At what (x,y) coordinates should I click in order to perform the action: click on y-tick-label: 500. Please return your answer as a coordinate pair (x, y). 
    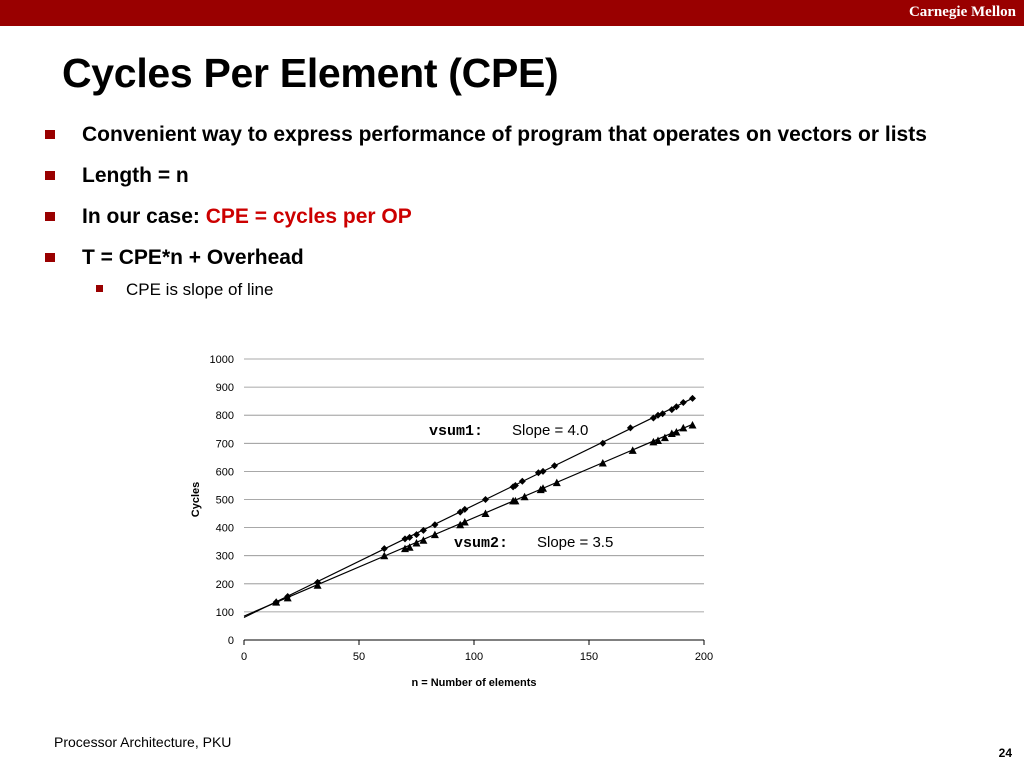
    Looking at the image, I should click on (225, 501).